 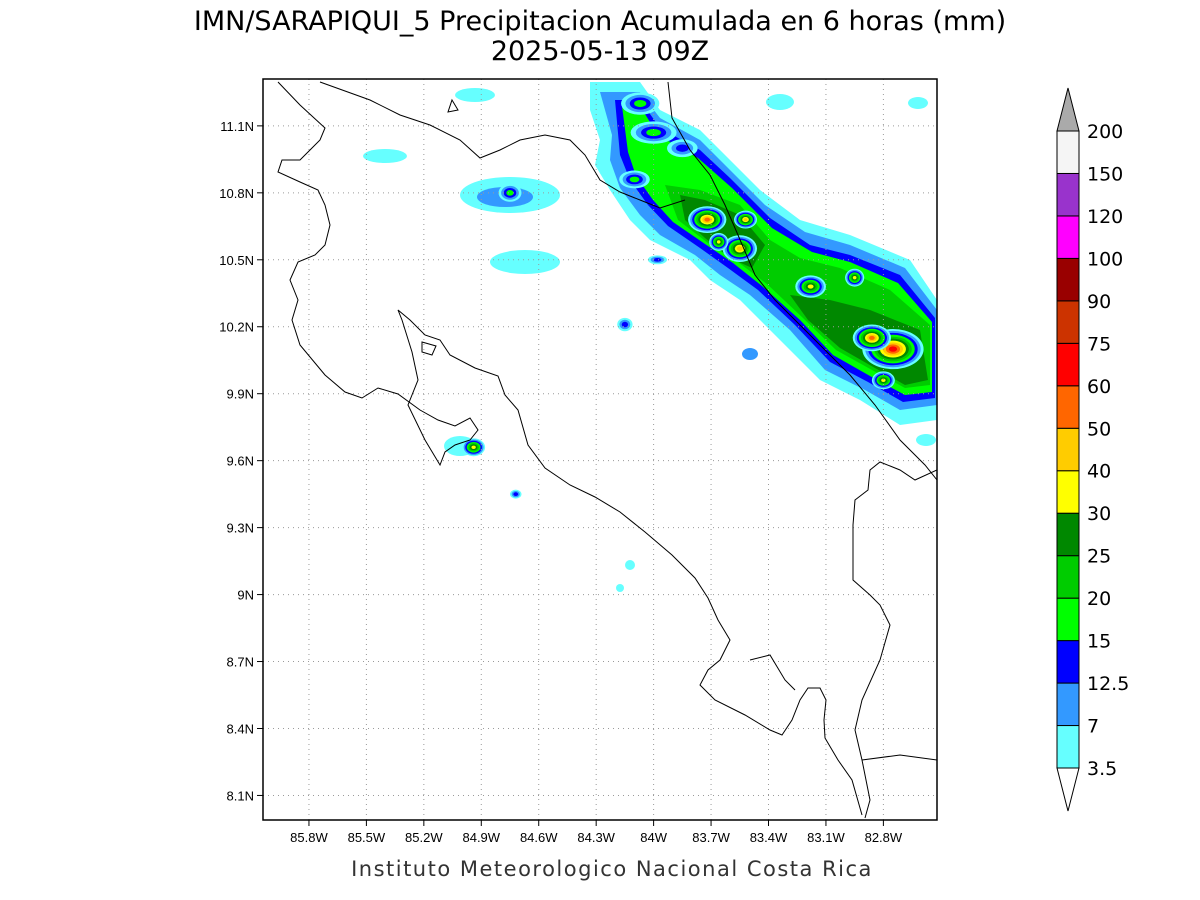 What do you see at coordinates (1108, 684) in the screenshot?
I see `colorbar-label: 12.5` at bounding box center [1108, 684].